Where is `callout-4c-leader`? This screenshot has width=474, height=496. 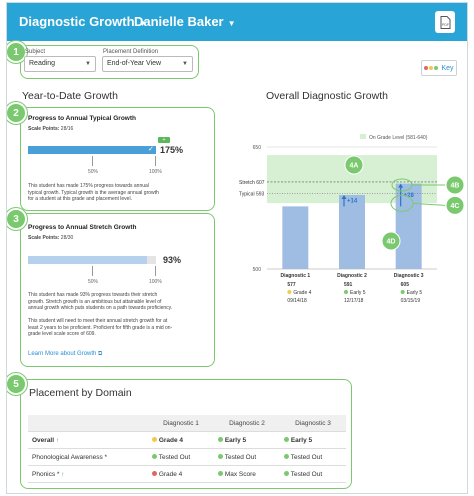 callout-4c-leader is located at coordinates (429, 204).